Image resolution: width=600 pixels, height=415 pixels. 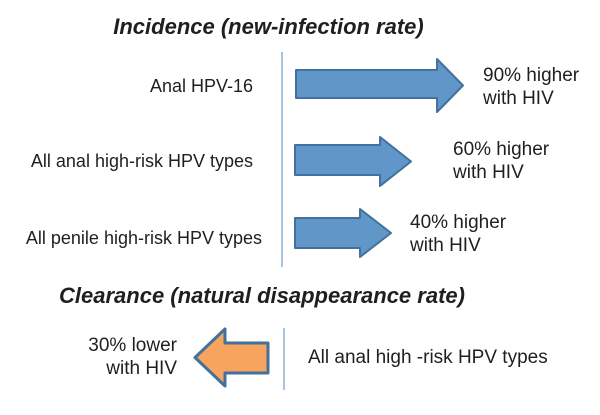 What do you see at coordinates (231, 357) in the screenshot?
I see `left-arrow-icon` at bounding box center [231, 357].